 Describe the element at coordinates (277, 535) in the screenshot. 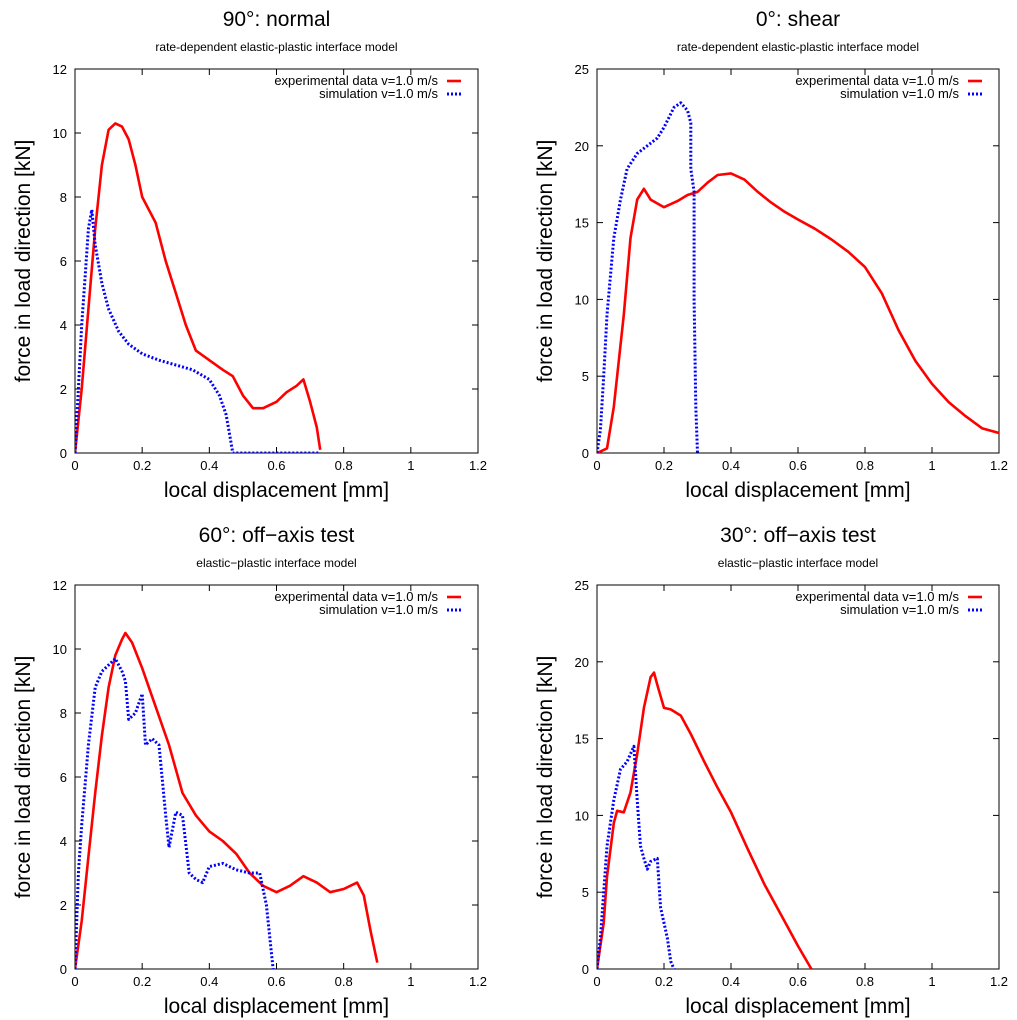

I see `chart-title: 60°: off−axis test` at that location.